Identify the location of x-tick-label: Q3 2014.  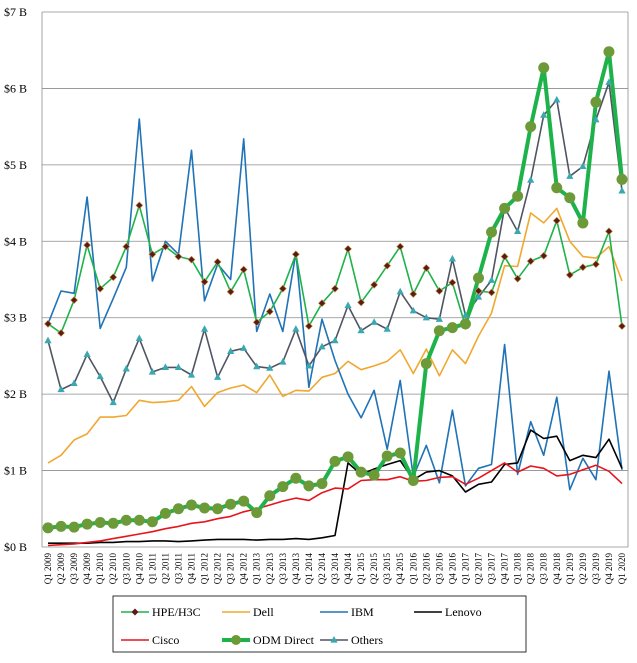
(335, 569).